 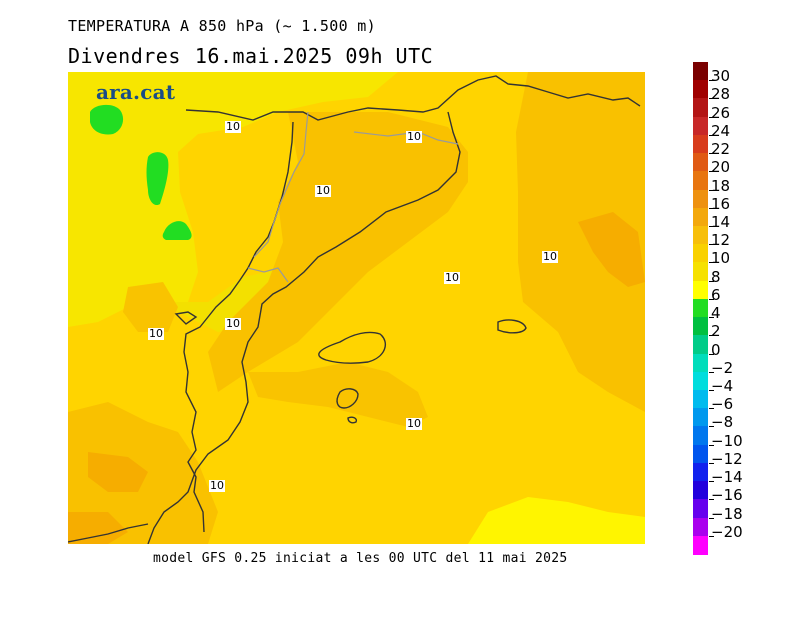 What do you see at coordinates (556, 520) in the screenshot?
I see `field-yellow-south` at bounding box center [556, 520].